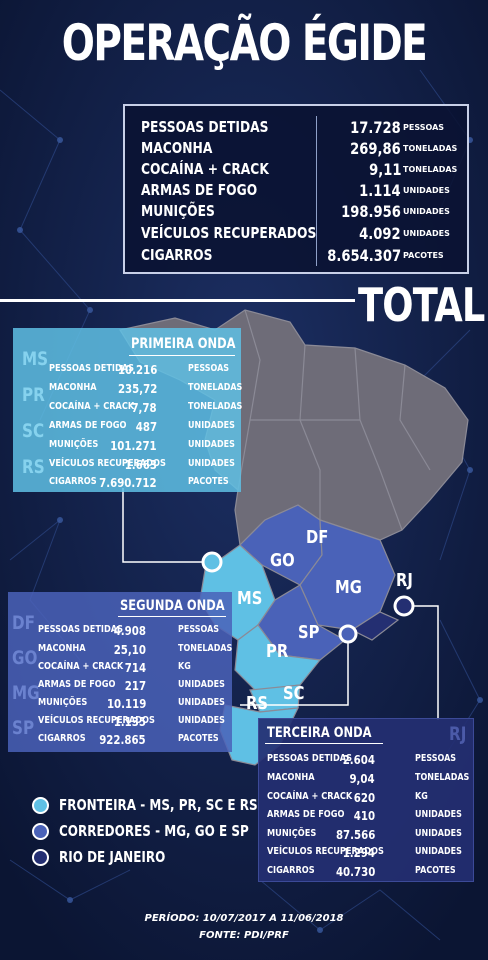  What do you see at coordinates (244, 935) in the screenshot?
I see `footer-source: FONTE: PDI/PRF` at bounding box center [244, 935].